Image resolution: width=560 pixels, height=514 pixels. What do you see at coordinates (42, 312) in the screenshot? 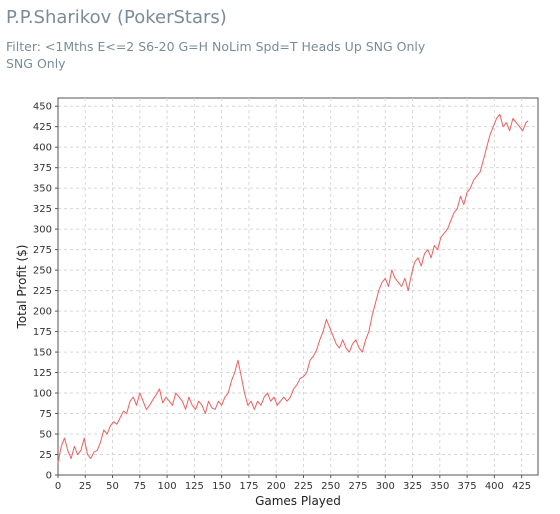
I see `y-tick-label: 200` at bounding box center [42, 312].